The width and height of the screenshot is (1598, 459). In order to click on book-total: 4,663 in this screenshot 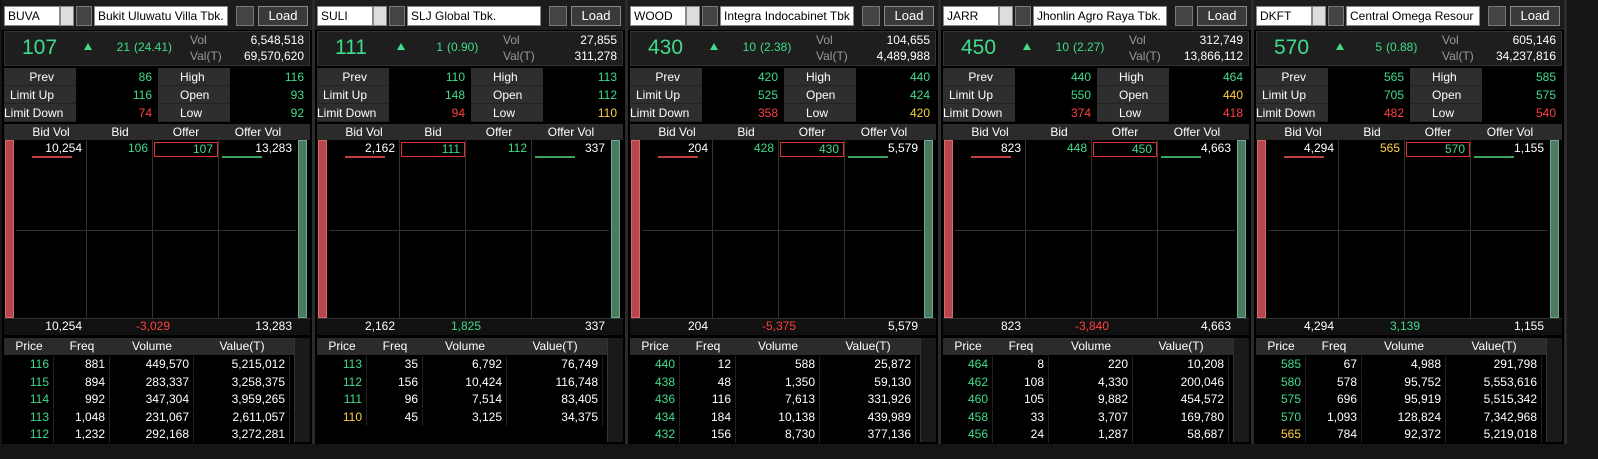, I will do `click(1215, 326)`.